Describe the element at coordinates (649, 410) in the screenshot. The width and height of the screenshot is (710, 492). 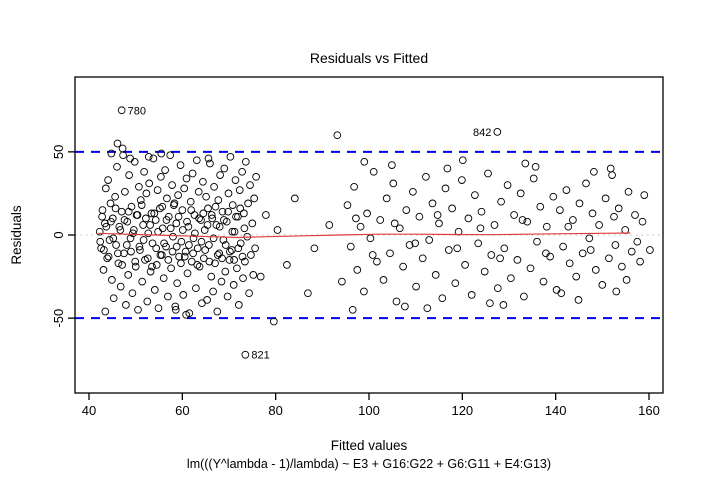
I see `x-tick-label: 160` at that location.